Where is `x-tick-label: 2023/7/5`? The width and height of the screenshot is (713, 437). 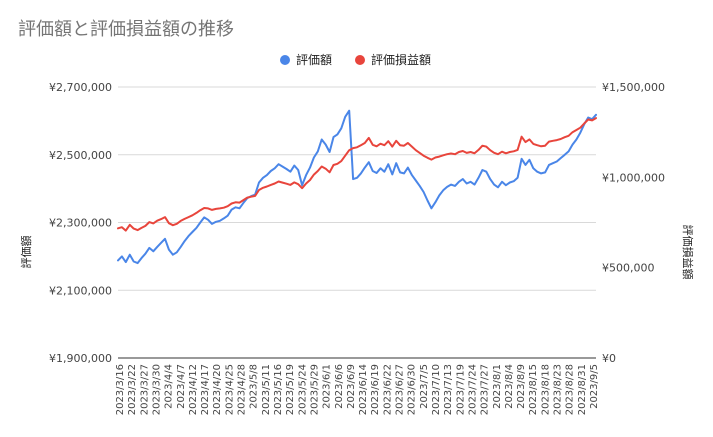
x-tick-label: 2023/7/5 is located at coordinates (424, 386).